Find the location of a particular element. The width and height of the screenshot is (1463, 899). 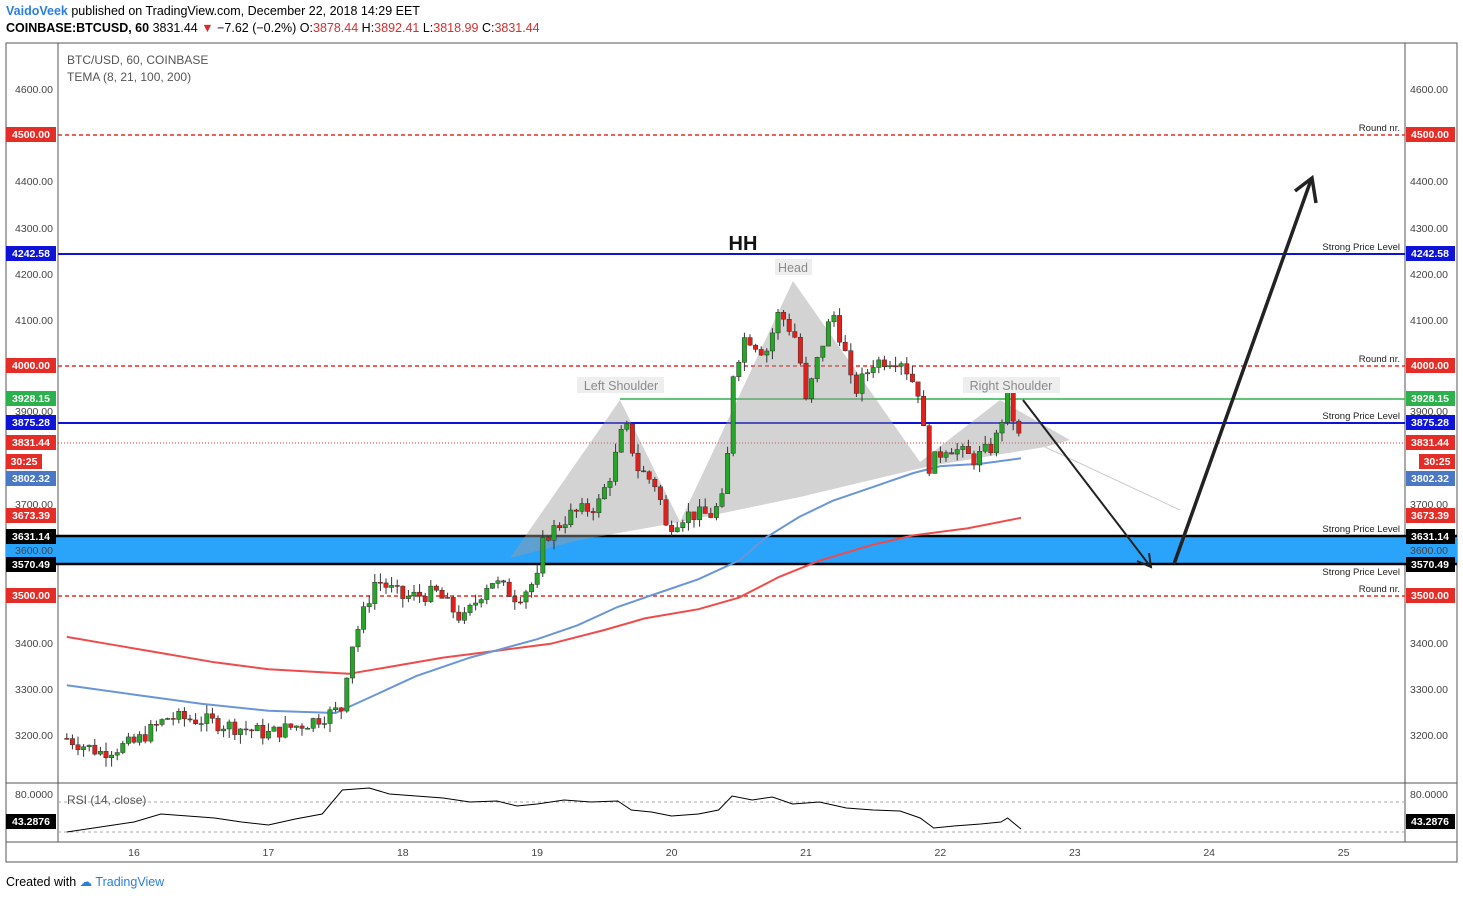

right-tick-4300: 4300.00 is located at coordinates (1429, 229).